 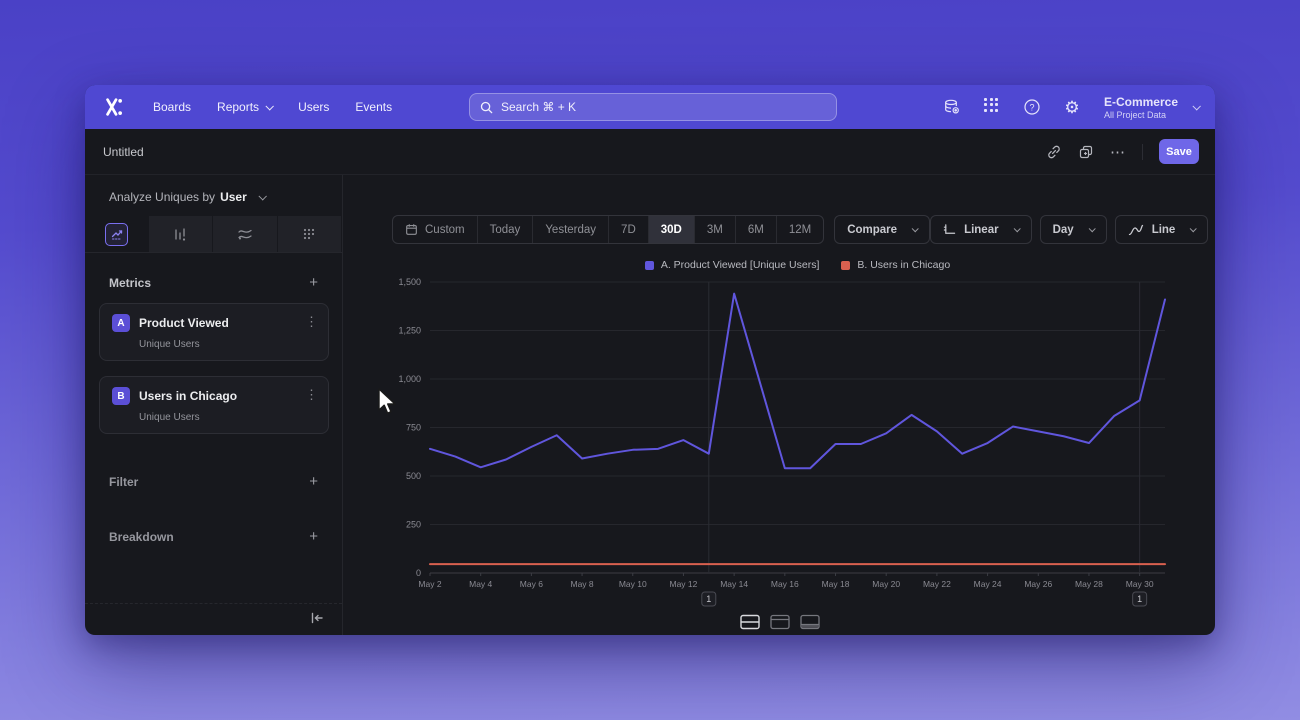 I want to click on link-icon, so click(x=1054, y=152).